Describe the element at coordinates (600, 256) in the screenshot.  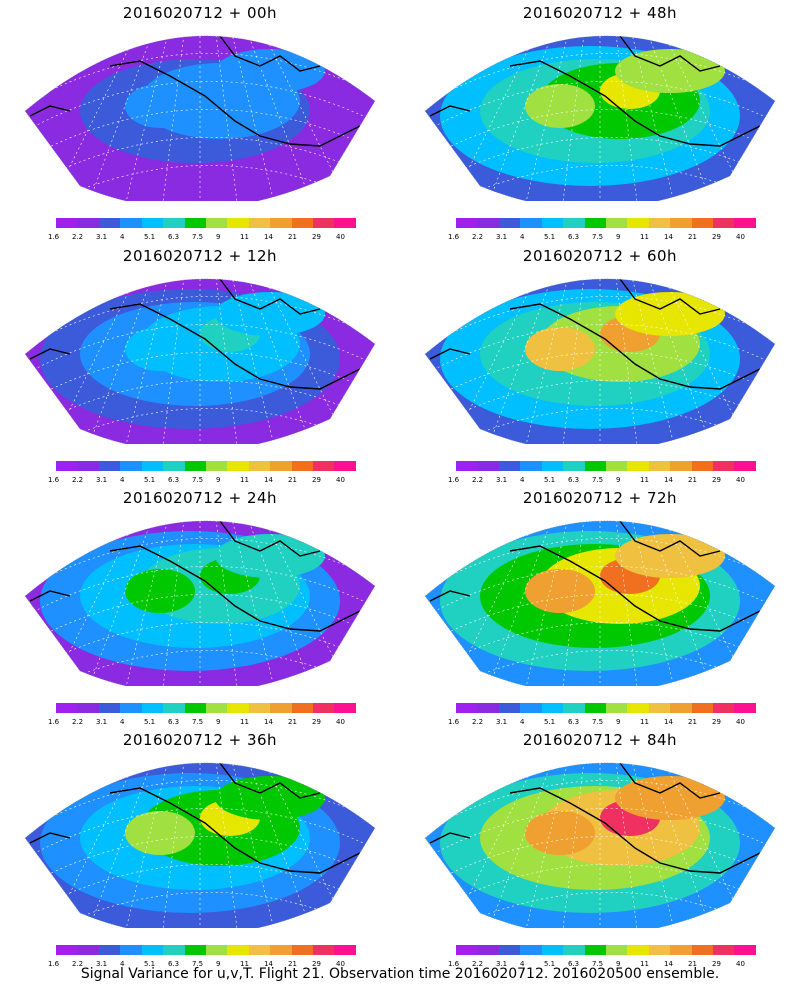
I see `panel-title: 2016020712 + 60h` at that location.